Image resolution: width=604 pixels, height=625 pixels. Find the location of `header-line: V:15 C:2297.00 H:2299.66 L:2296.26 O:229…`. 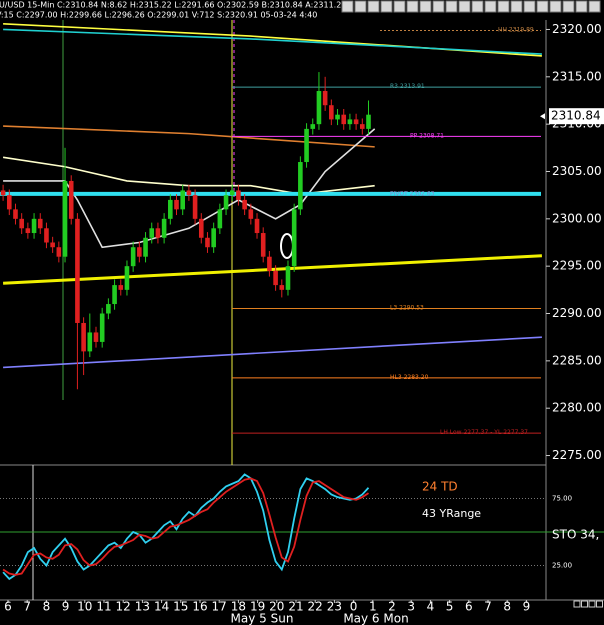

header-line: V:15 C:2297.00 H:2299.66 L:2296.26 O:229… is located at coordinates (158, 15).